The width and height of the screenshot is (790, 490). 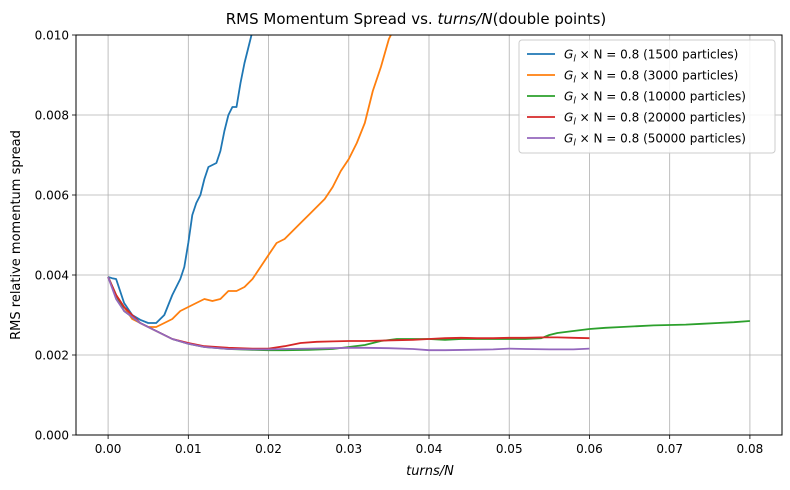 What do you see at coordinates (509, 449) in the screenshot?
I see `x-tick-label: 0.05` at bounding box center [509, 449].